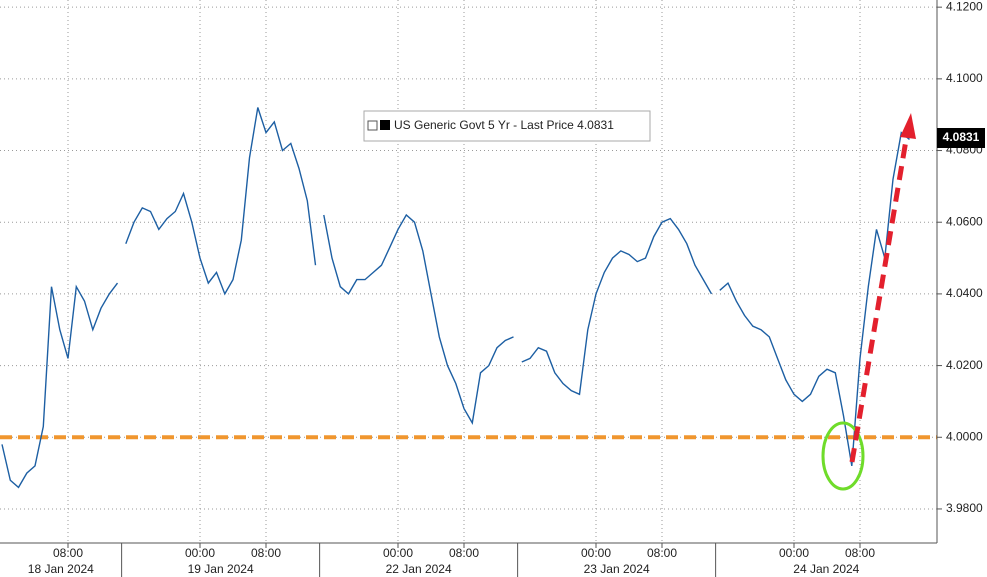 This screenshot has width=987, height=577. Describe the element at coordinates (617, 569) in the screenshot. I see `date-label: 23 Jan 2024` at that location.